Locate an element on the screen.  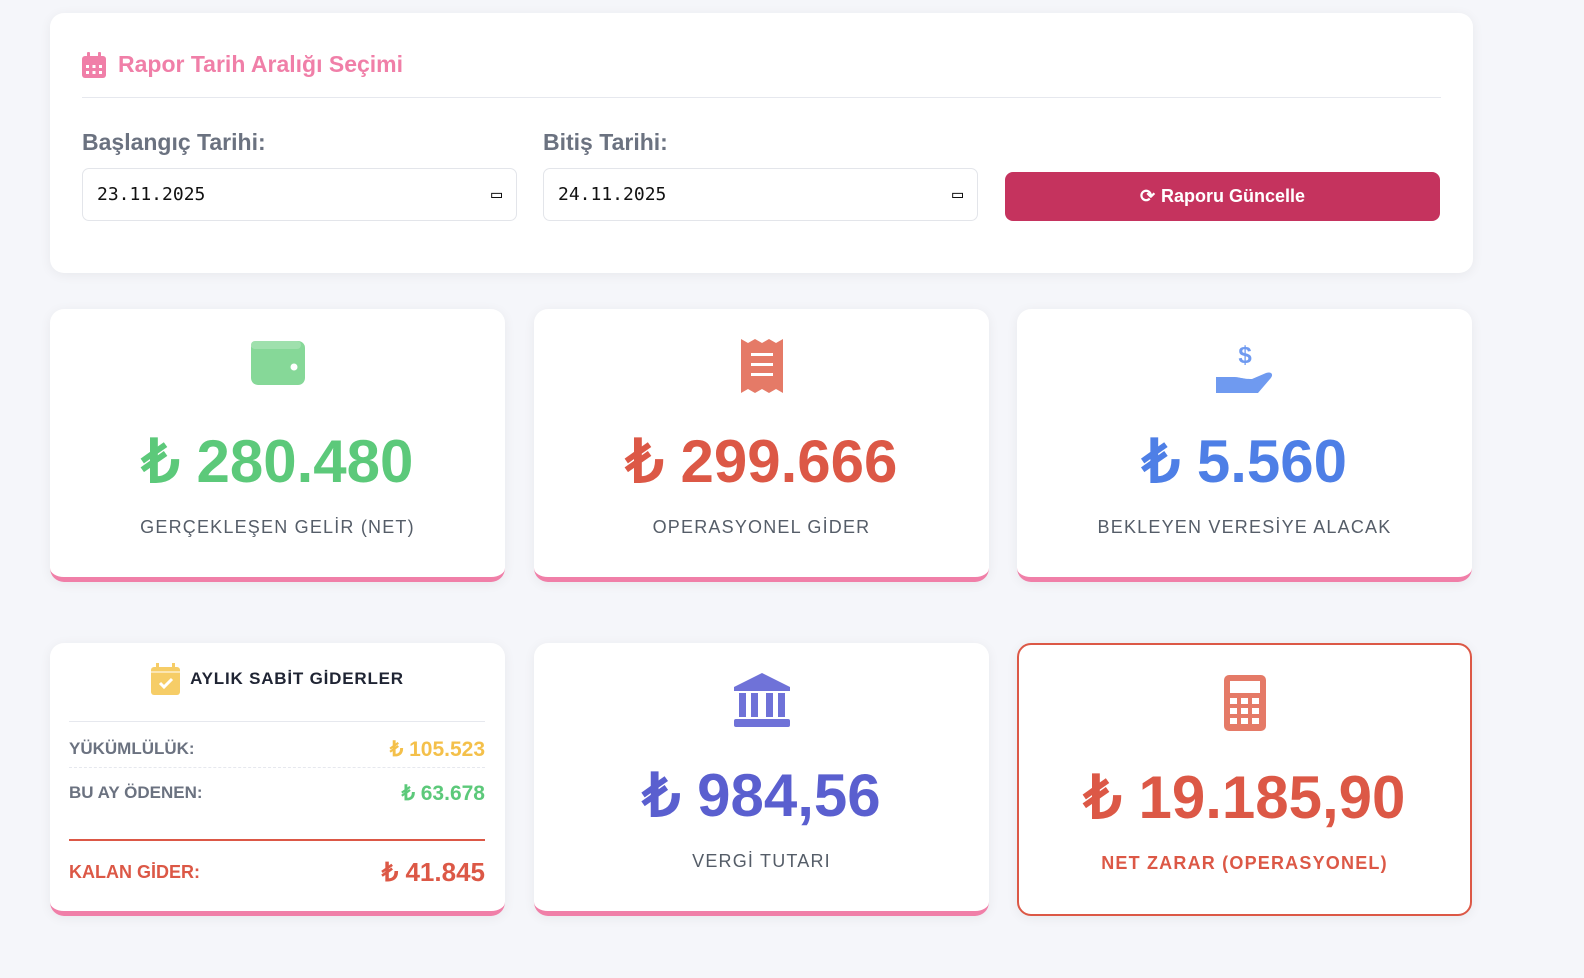
stat-value: ₺ 984,56 is located at coordinates (761, 795).